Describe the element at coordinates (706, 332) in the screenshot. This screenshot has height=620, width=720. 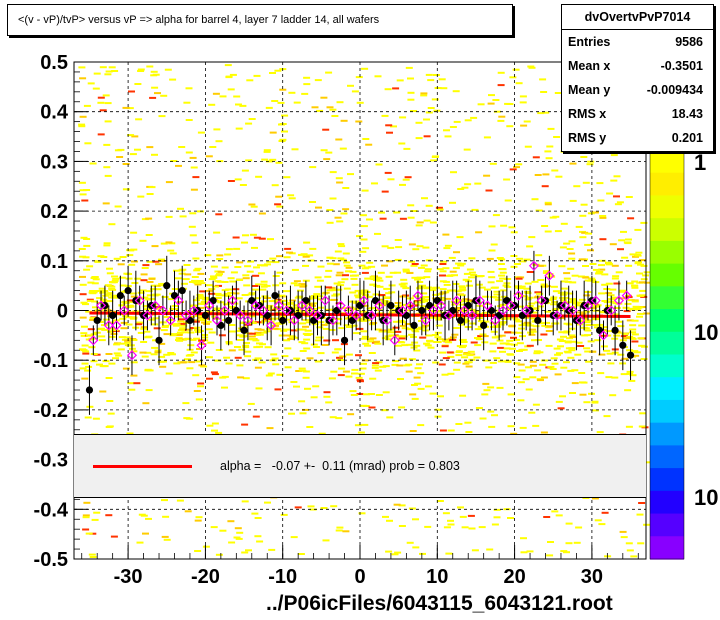
I see `palette-label: 10` at that location.